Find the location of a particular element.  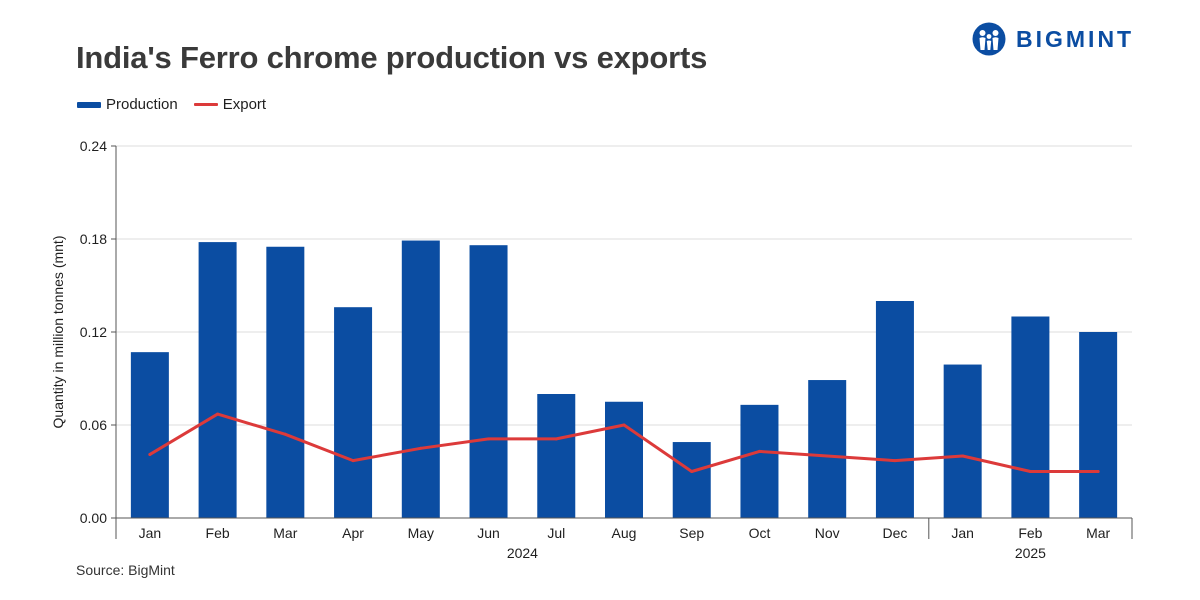

x-tick-label: Apr is located at coordinates (353, 533).